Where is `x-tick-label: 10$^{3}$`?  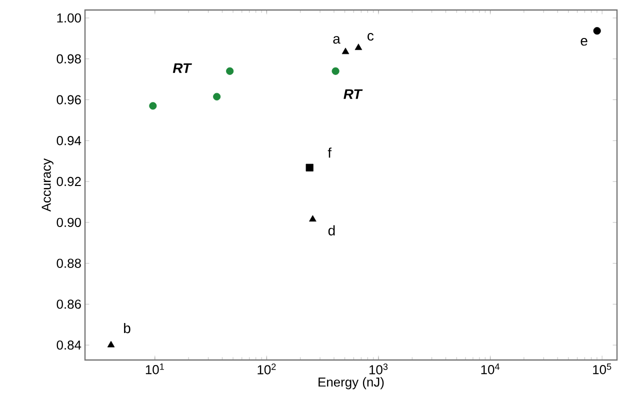 x-tick-label: 10$^{3}$ is located at coordinates (379, 369).